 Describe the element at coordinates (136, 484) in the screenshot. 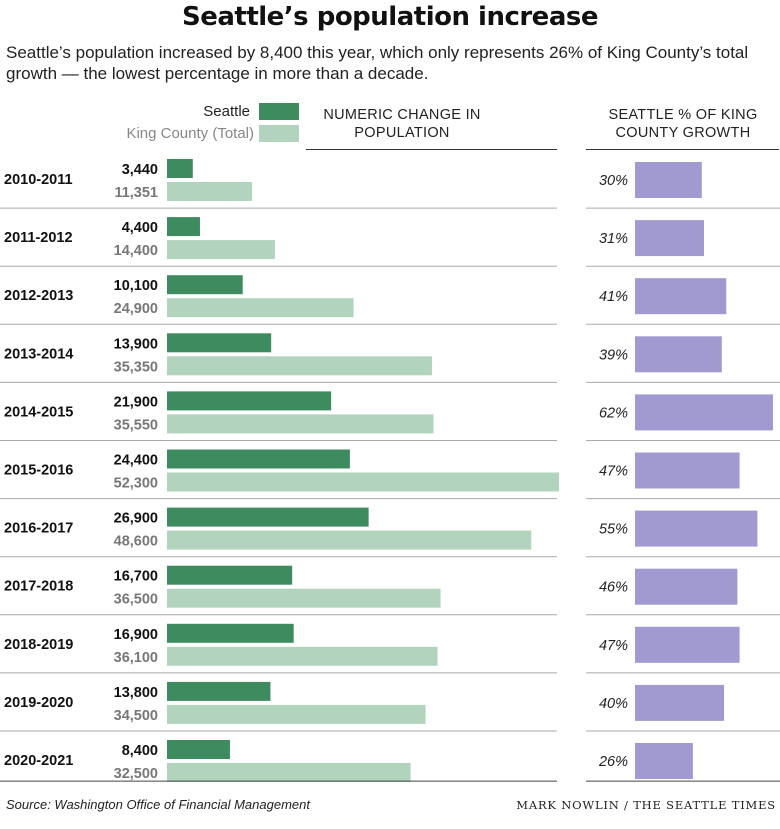

I see `data-label-king-county: 52,300` at that location.